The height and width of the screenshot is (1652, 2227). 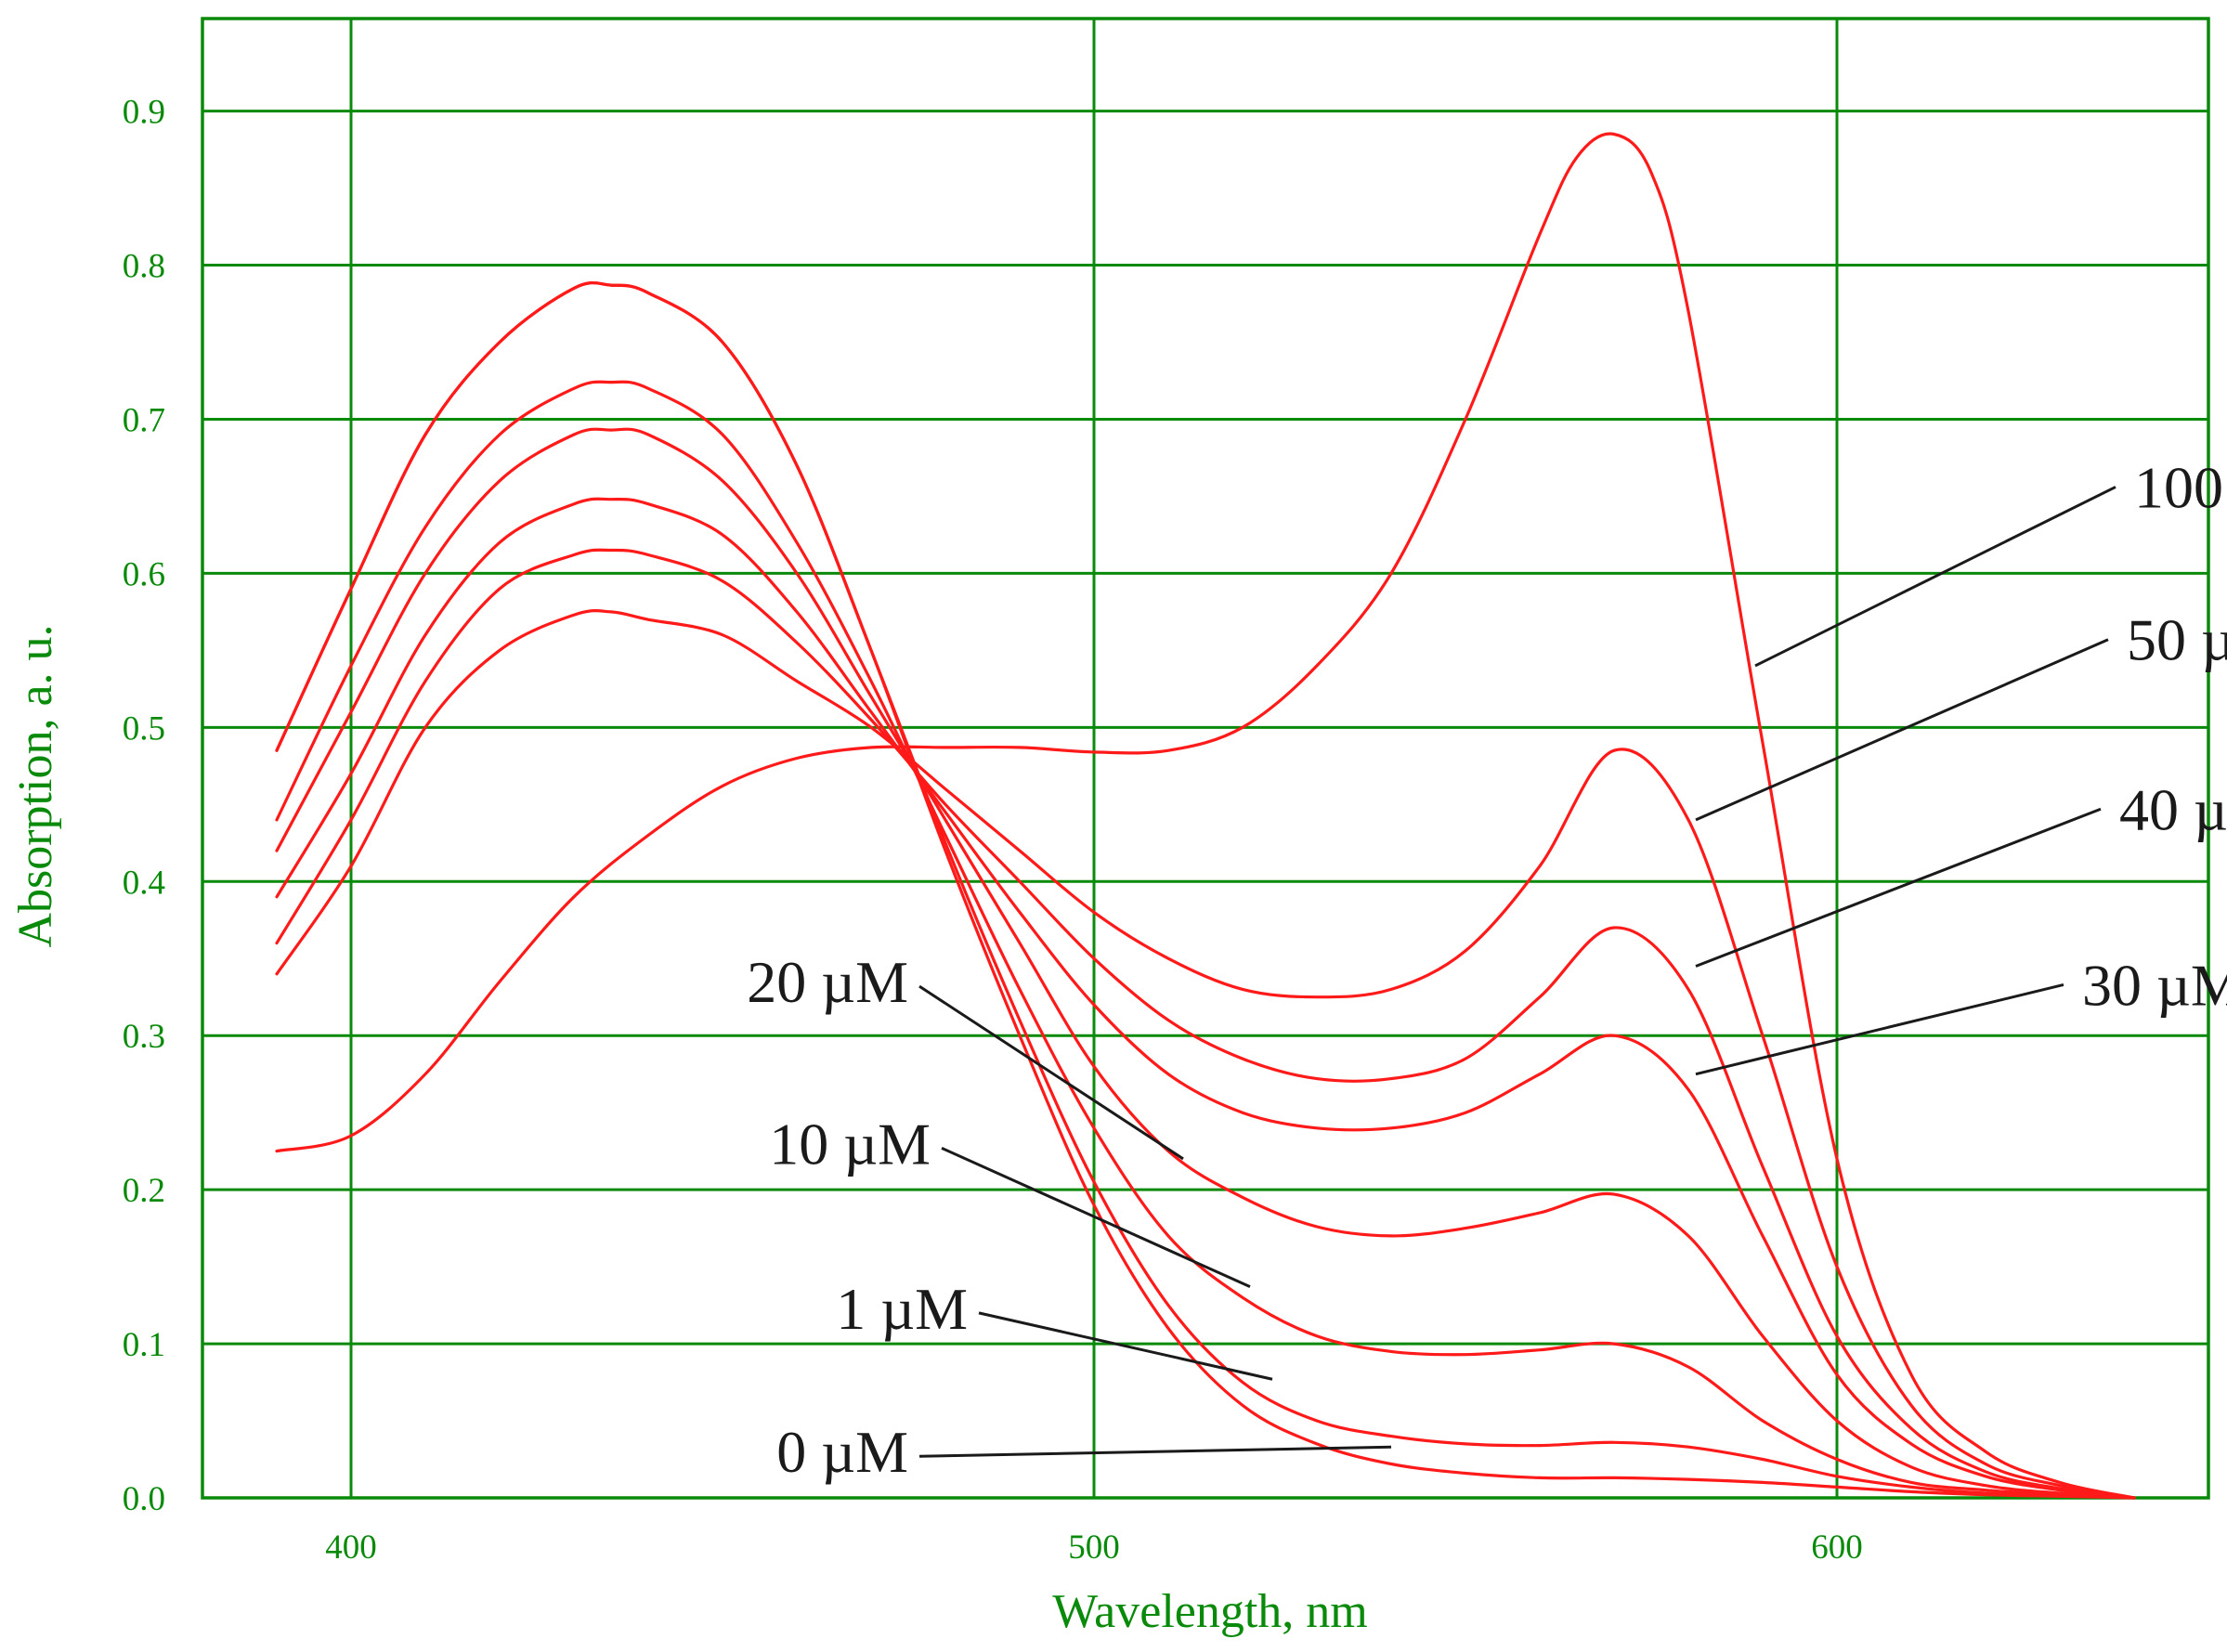 I want to click on x-axis-title: Wavelength, nm, so click(x=1210, y=1612).